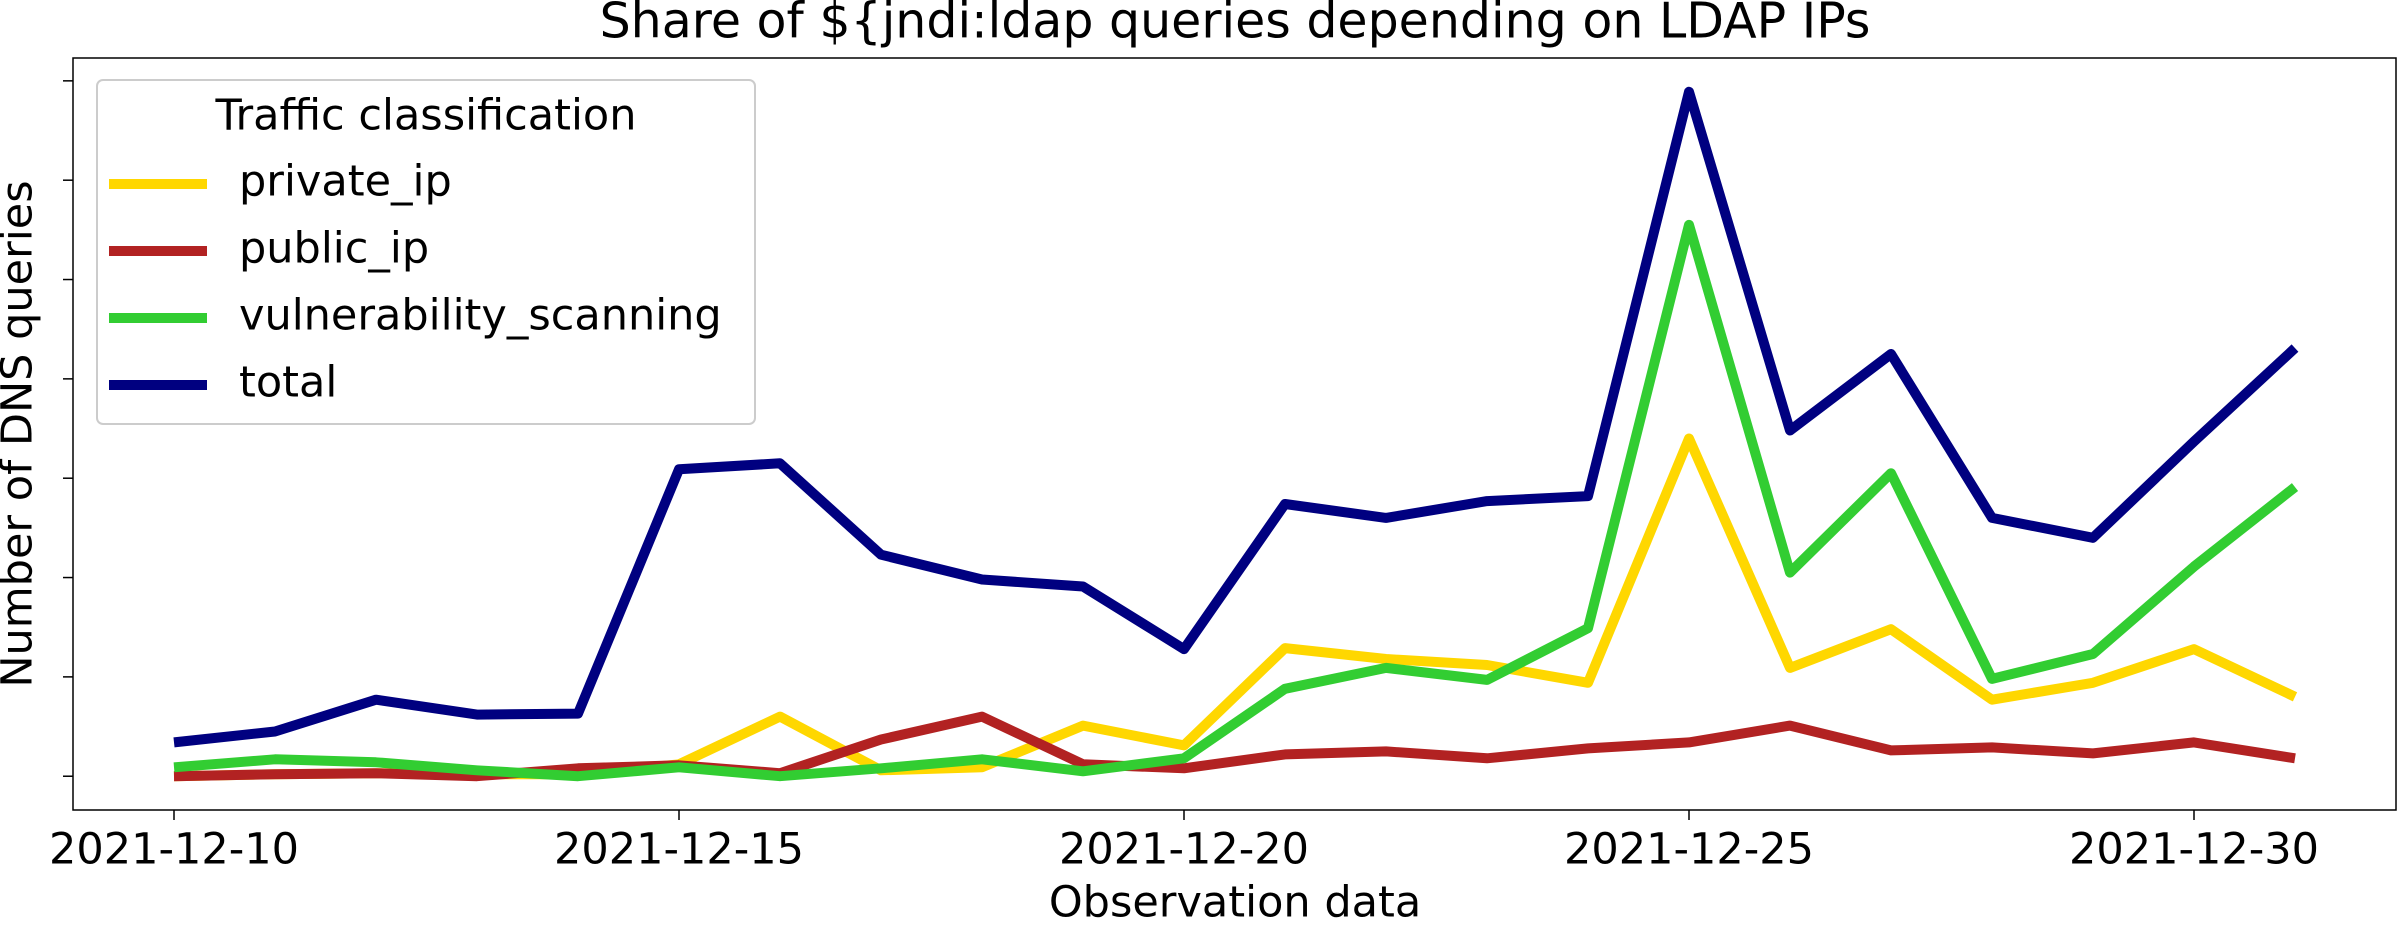 The width and height of the screenshot is (2398, 929). I want to click on legend-label: private_ip, so click(345, 182).